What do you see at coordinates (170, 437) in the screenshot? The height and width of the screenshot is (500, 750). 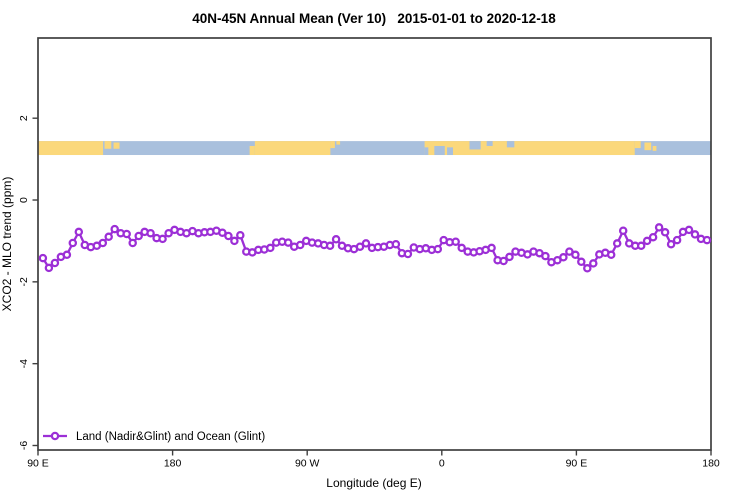 I see `legend-label: Land (Nadir&Glint) and Ocean (Glint)` at bounding box center [170, 437].